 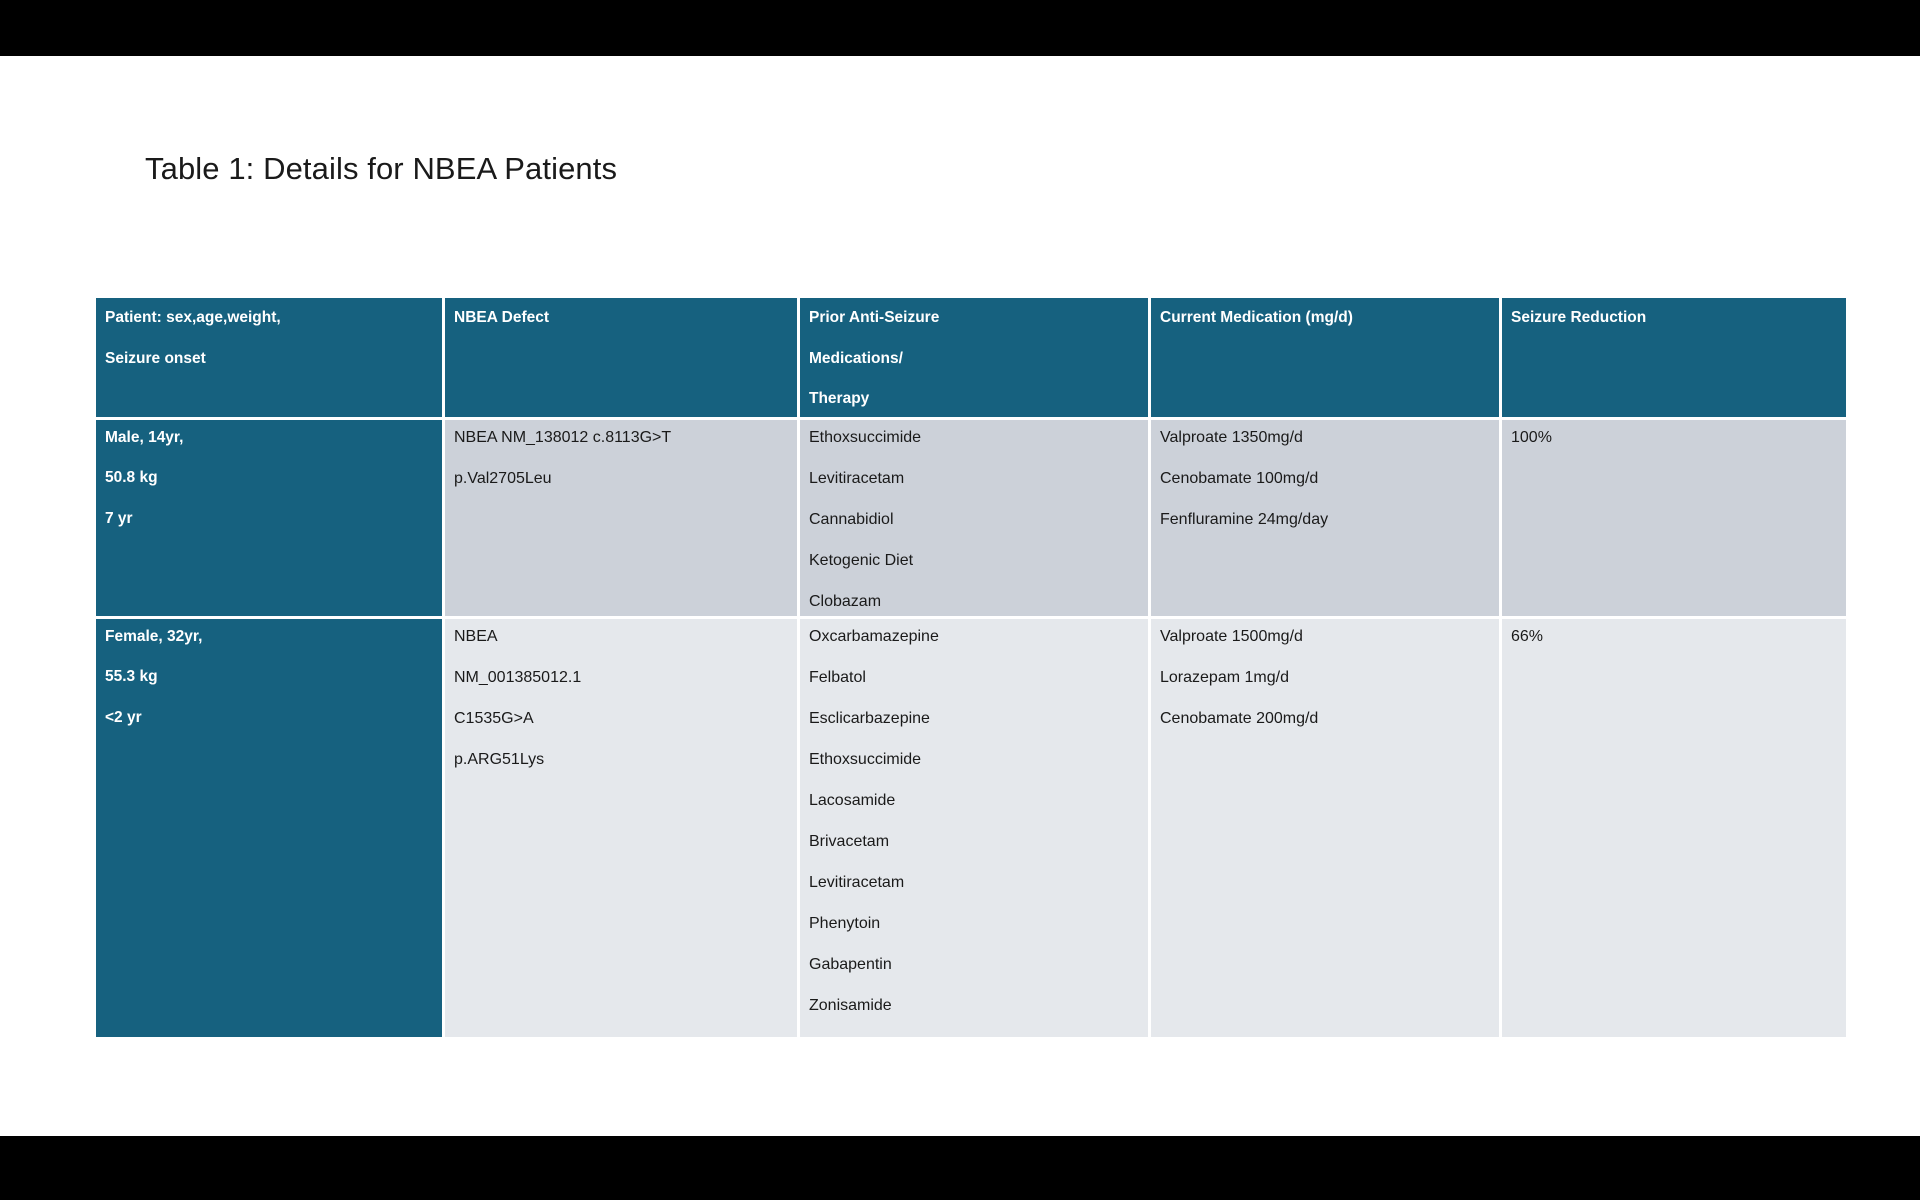 I want to click on reduction-row1-value: 100%, so click(x=1531, y=437).